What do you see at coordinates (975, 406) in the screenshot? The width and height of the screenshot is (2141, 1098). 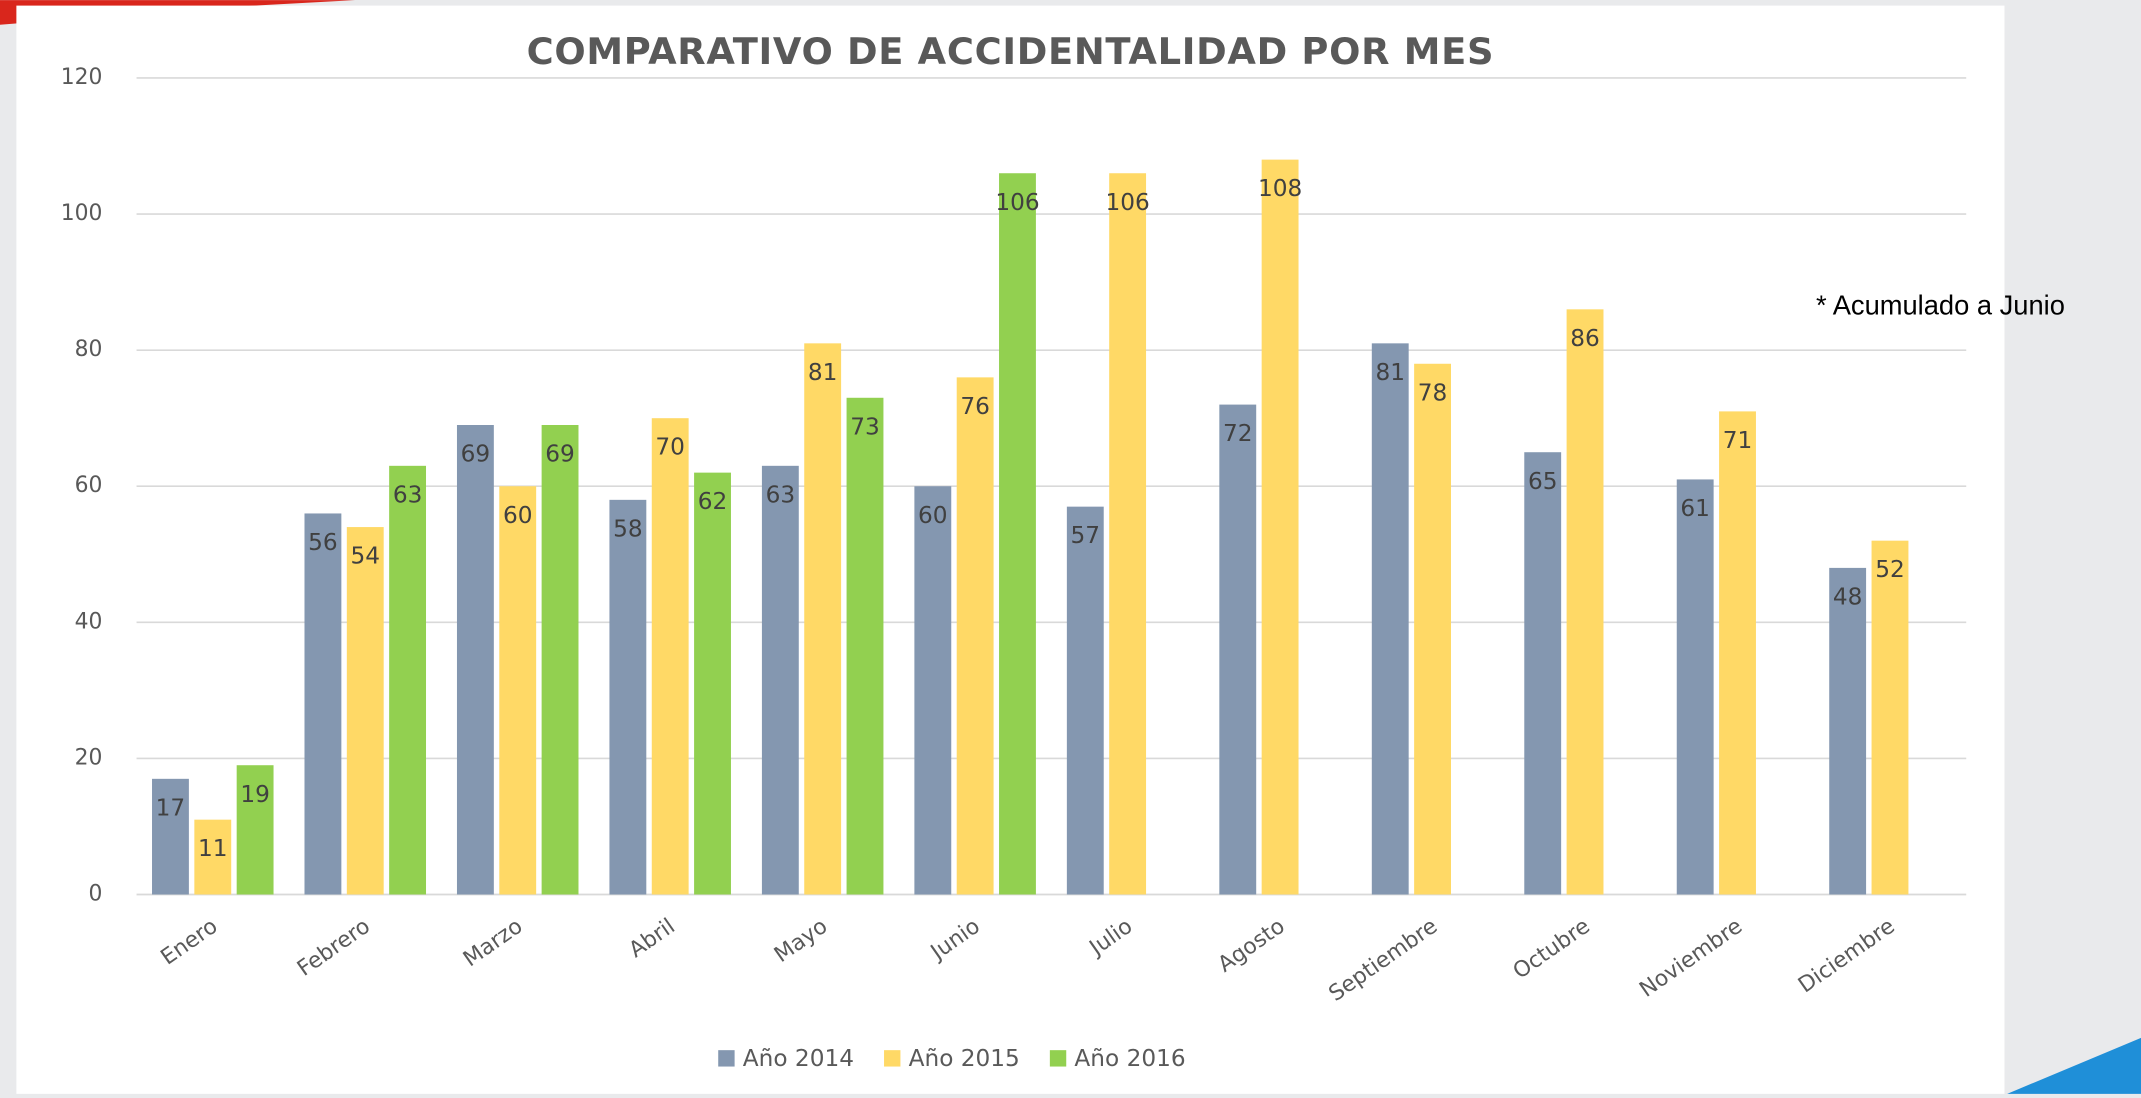 I see `value-label: 76` at bounding box center [975, 406].